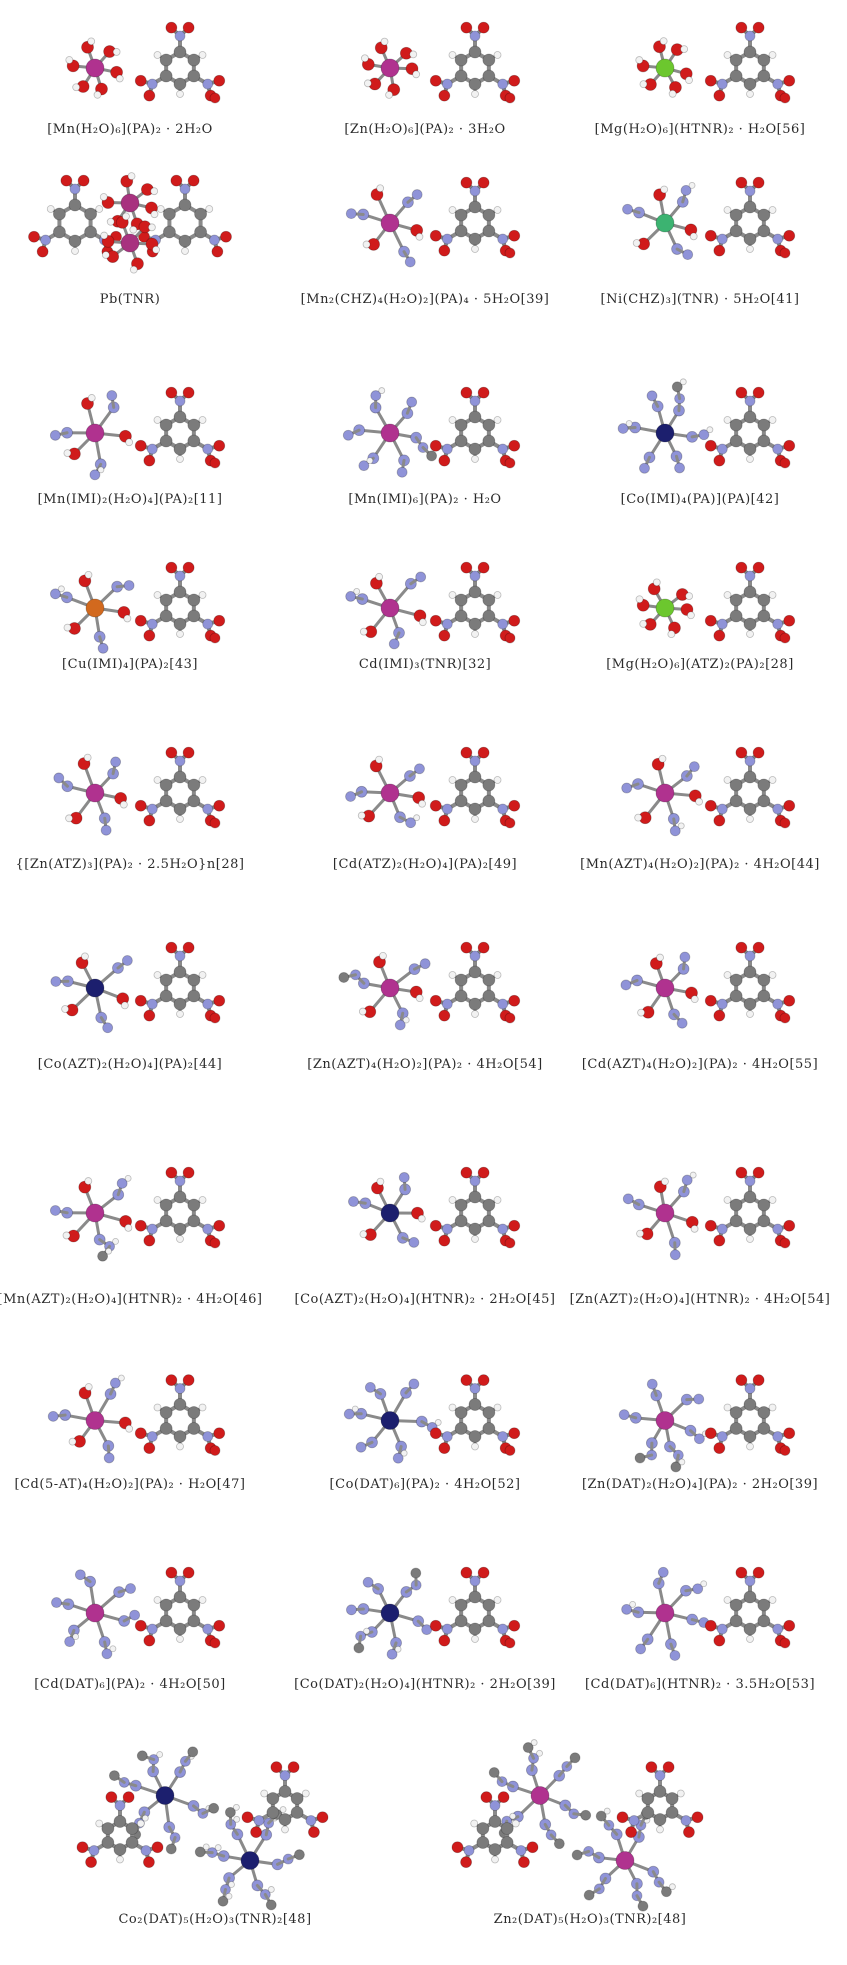 This screenshot has width=847, height=1965. I want to click on structure-caption: [Co(AZT)₂(H₂O)₄](HTNR)₂ · 2H₂O[45], so click(425, 1299).